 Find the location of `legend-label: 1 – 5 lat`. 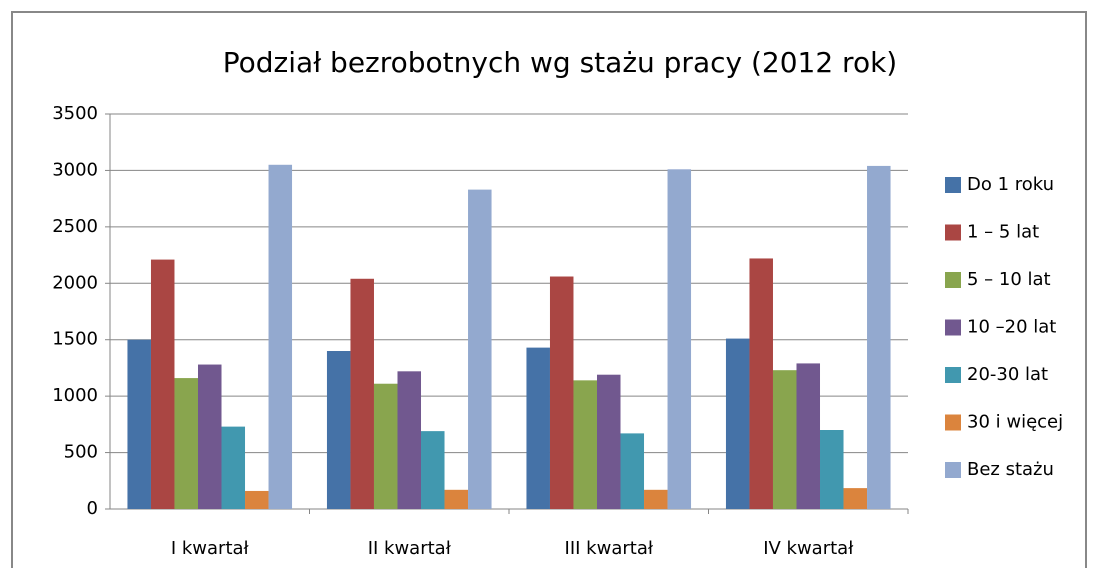

legend-label: 1 – 5 lat is located at coordinates (1003, 232).